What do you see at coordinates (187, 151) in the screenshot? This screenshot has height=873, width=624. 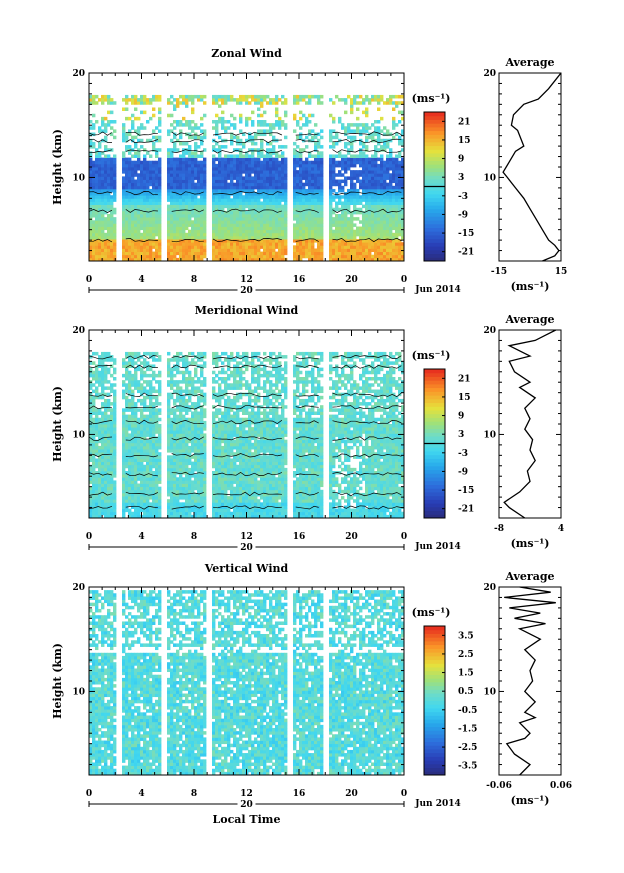 I see `contour-line` at bounding box center [187, 151].